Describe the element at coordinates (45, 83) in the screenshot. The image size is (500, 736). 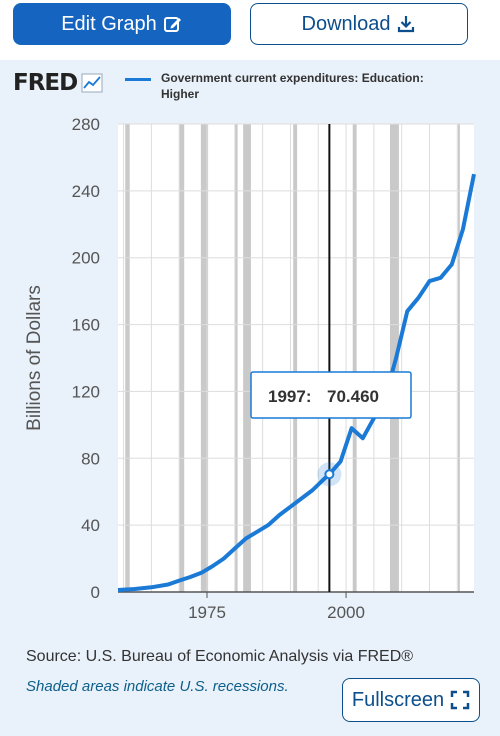
I see `fred-logo-text: FRED` at that location.